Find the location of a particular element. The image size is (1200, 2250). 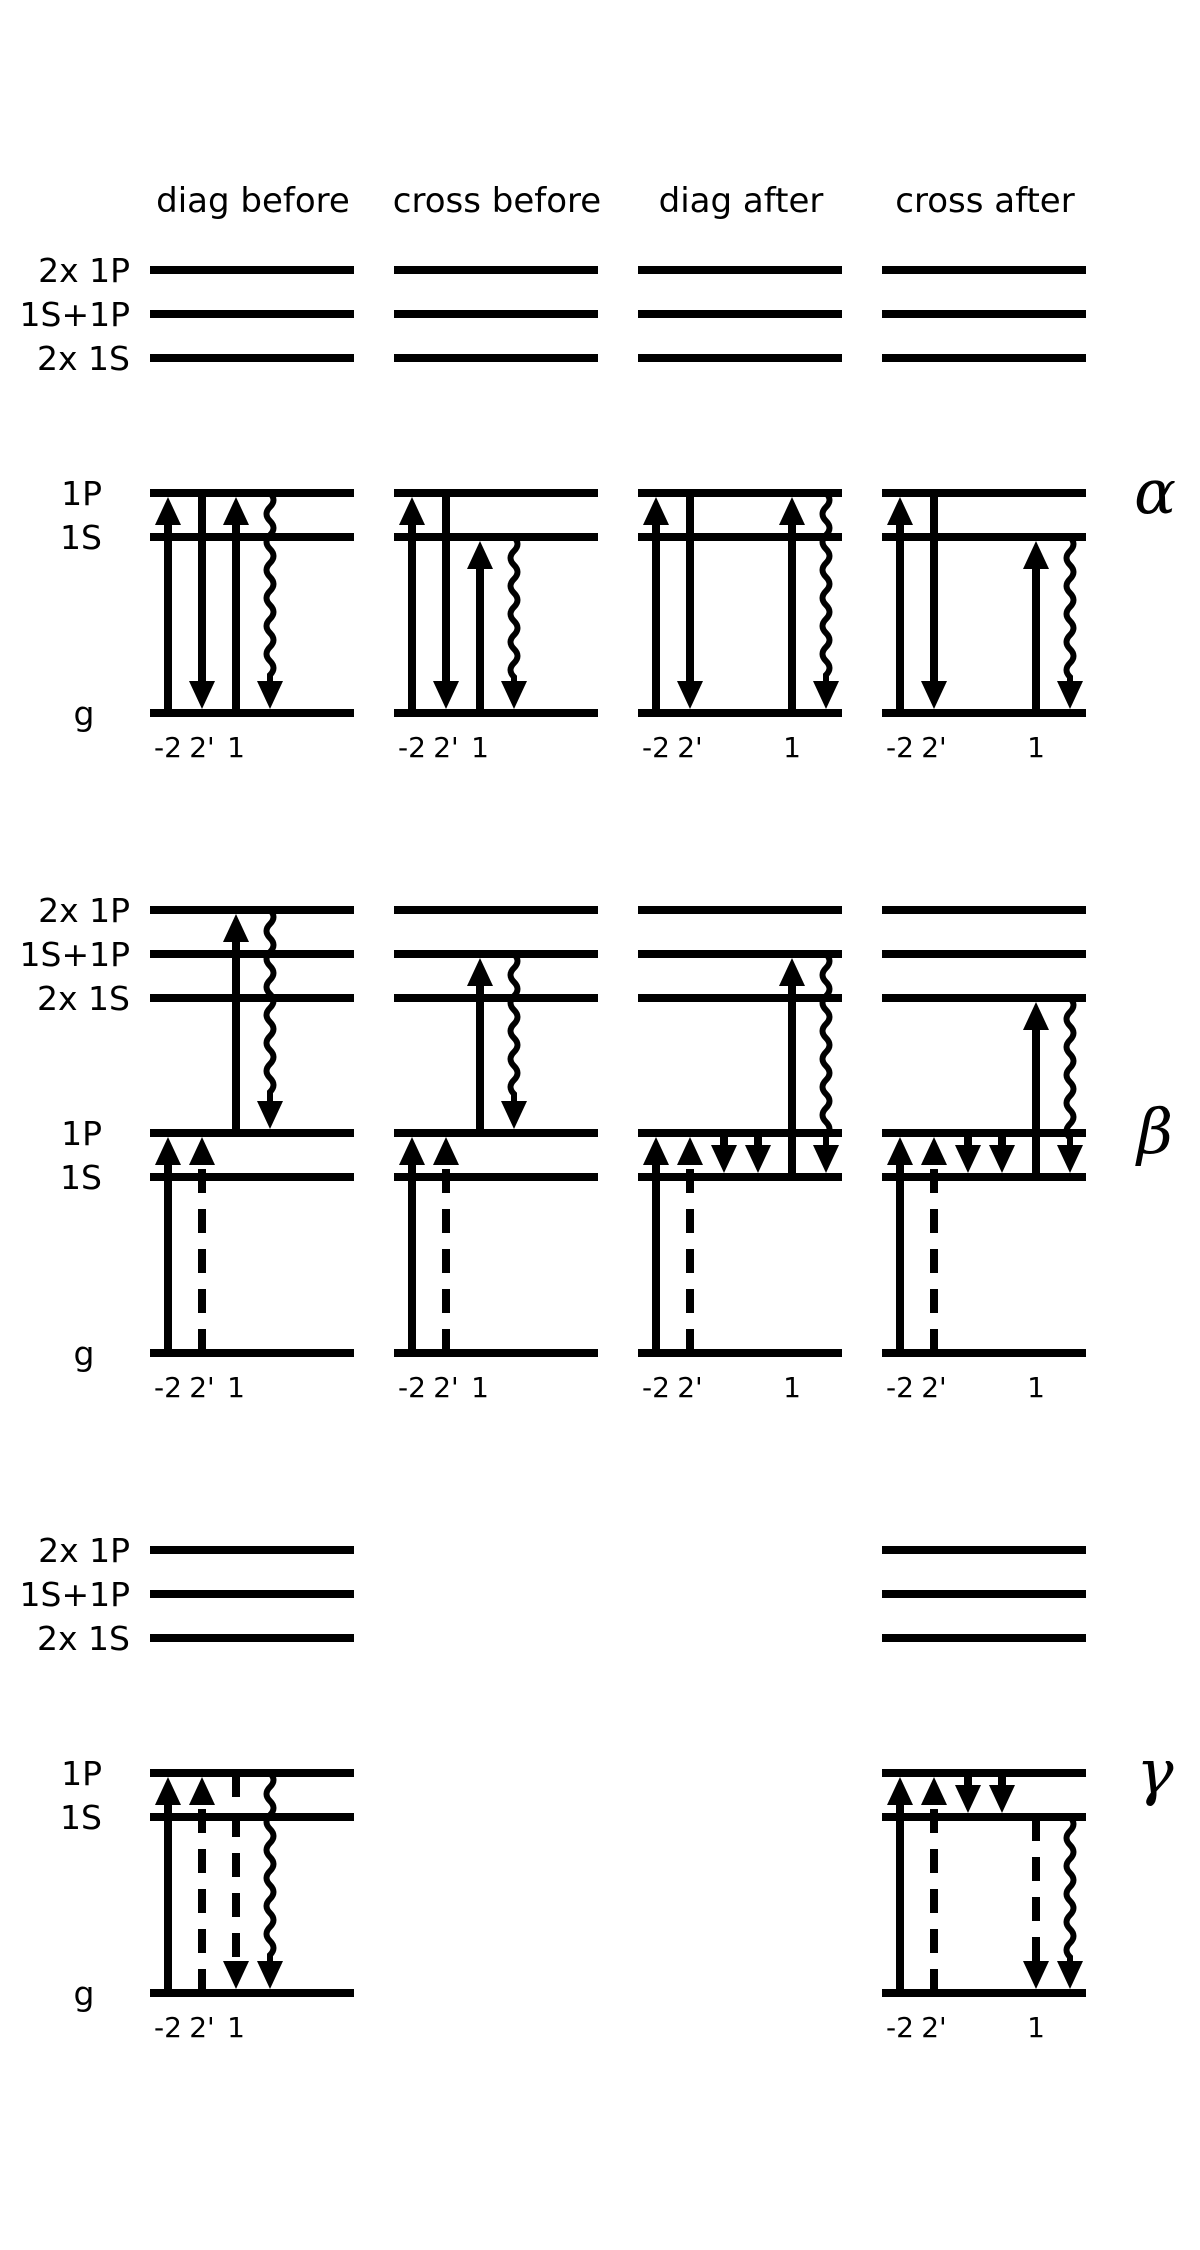

panel-greek-label: β is located at coordinates (1154, 1131).